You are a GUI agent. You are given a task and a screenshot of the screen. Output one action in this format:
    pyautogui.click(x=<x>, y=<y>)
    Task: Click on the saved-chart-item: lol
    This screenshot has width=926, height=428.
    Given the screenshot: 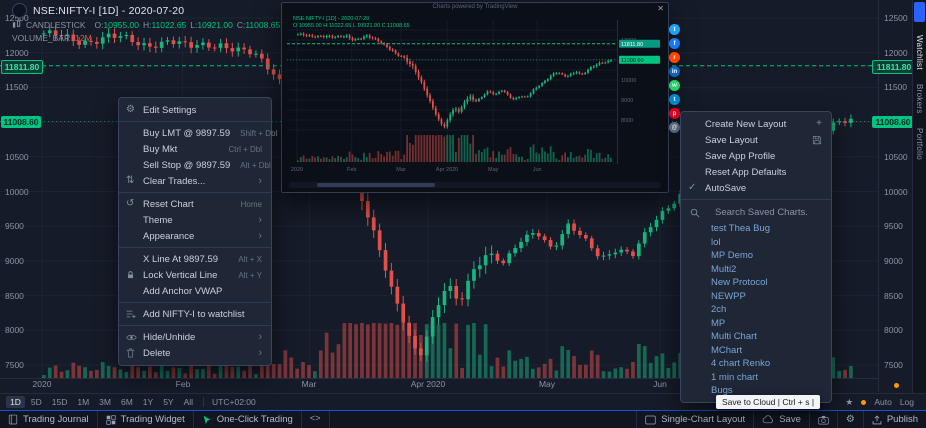 What is the action you would take?
    pyautogui.click(x=716, y=242)
    